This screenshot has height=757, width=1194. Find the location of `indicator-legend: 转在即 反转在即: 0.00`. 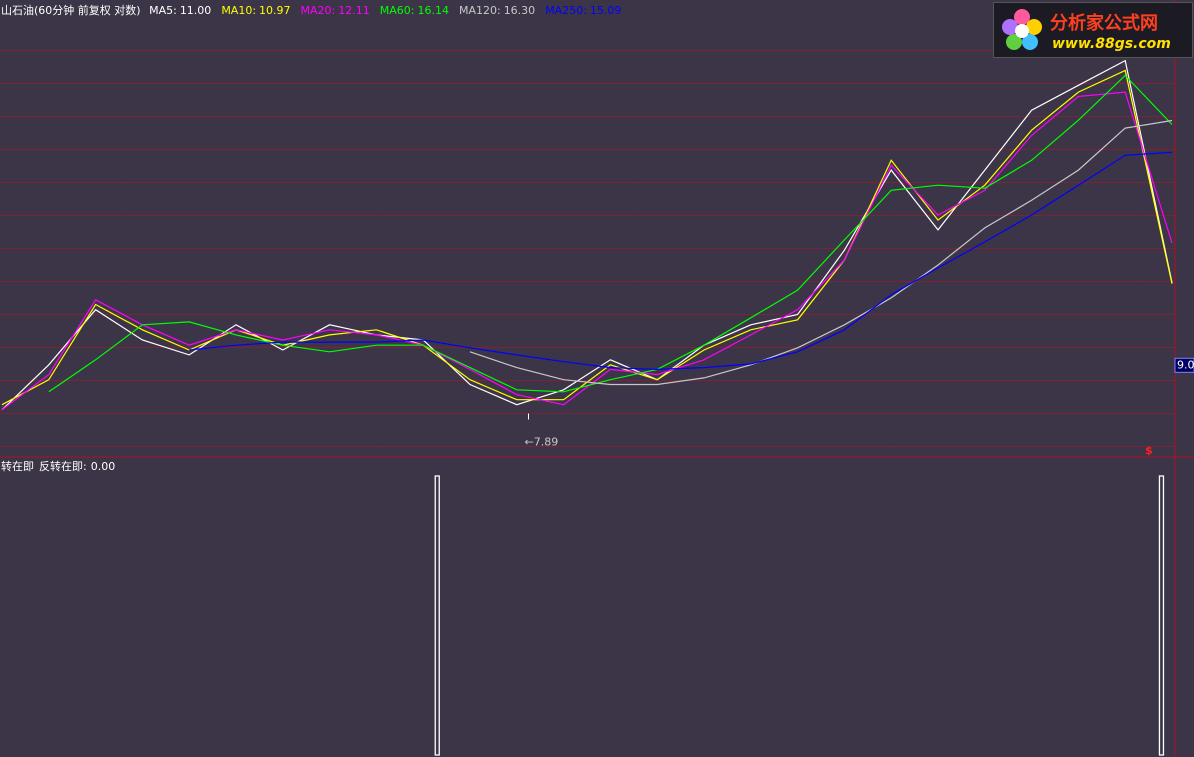

indicator-legend: 转在即 反转在即: 0.00 is located at coordinates (60, 466).